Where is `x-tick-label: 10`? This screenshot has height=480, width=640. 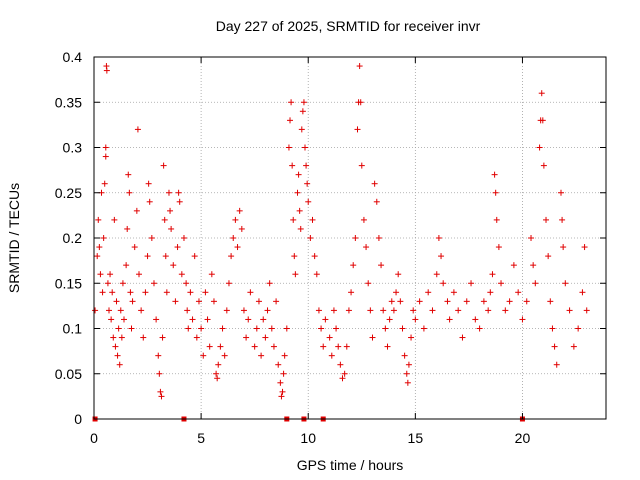
x-tick-label: 10 is located at coordinates (308, 438).